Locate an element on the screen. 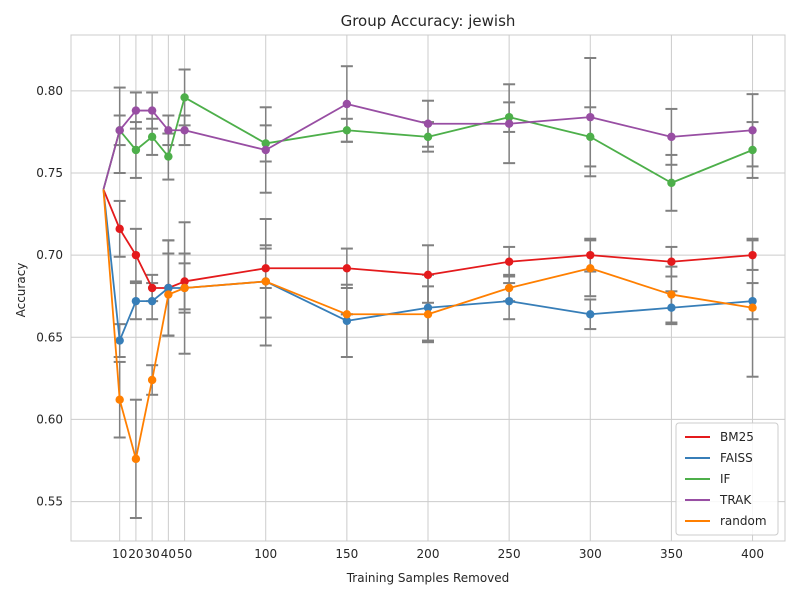 Image resolution: width=800 pixels, height=600 pixels. x-tick-label: 50 is located at coordinates (184, 554).